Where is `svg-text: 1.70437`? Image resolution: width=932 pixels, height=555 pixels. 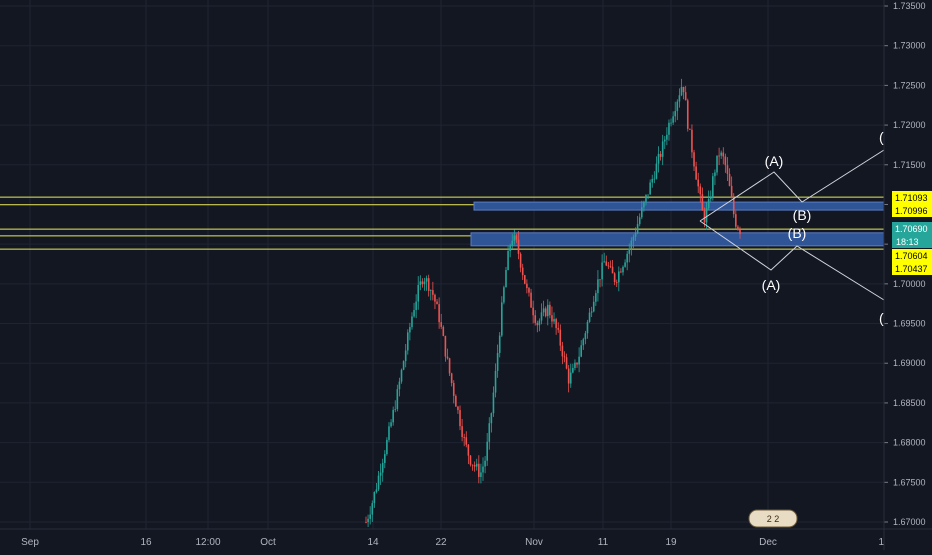 svg-text: 1.70437 is located at coordinates (911, 269).